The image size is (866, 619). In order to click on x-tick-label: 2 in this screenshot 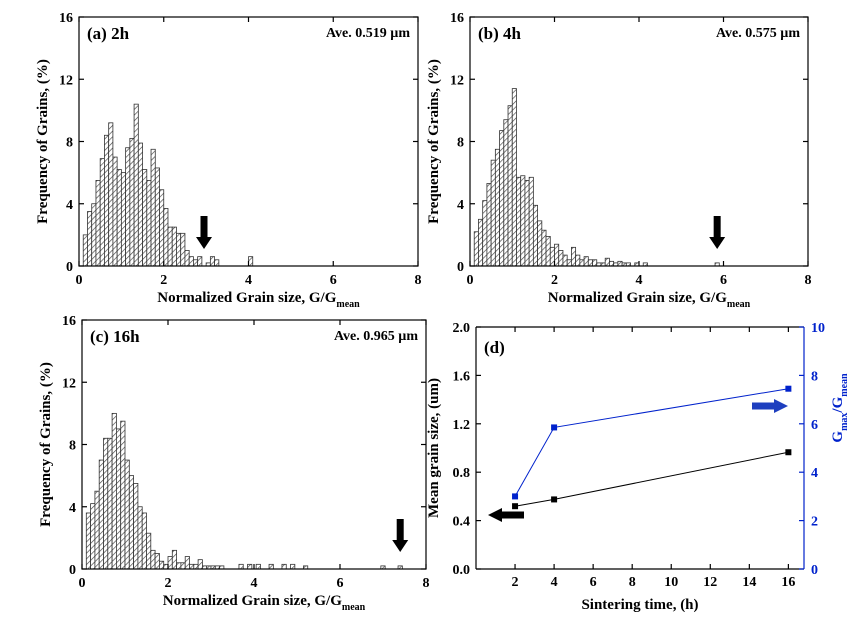, I will do `click(554, 280)`.